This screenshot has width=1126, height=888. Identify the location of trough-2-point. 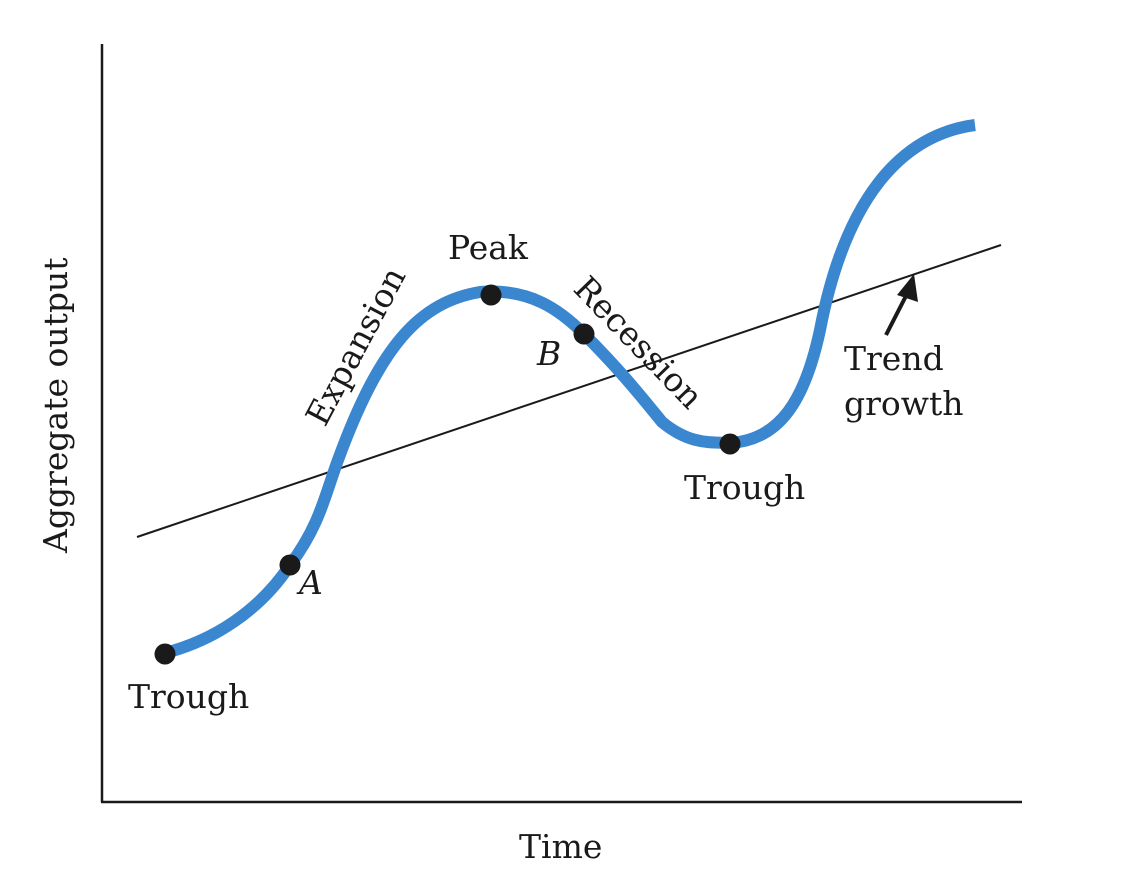
(730, 444).